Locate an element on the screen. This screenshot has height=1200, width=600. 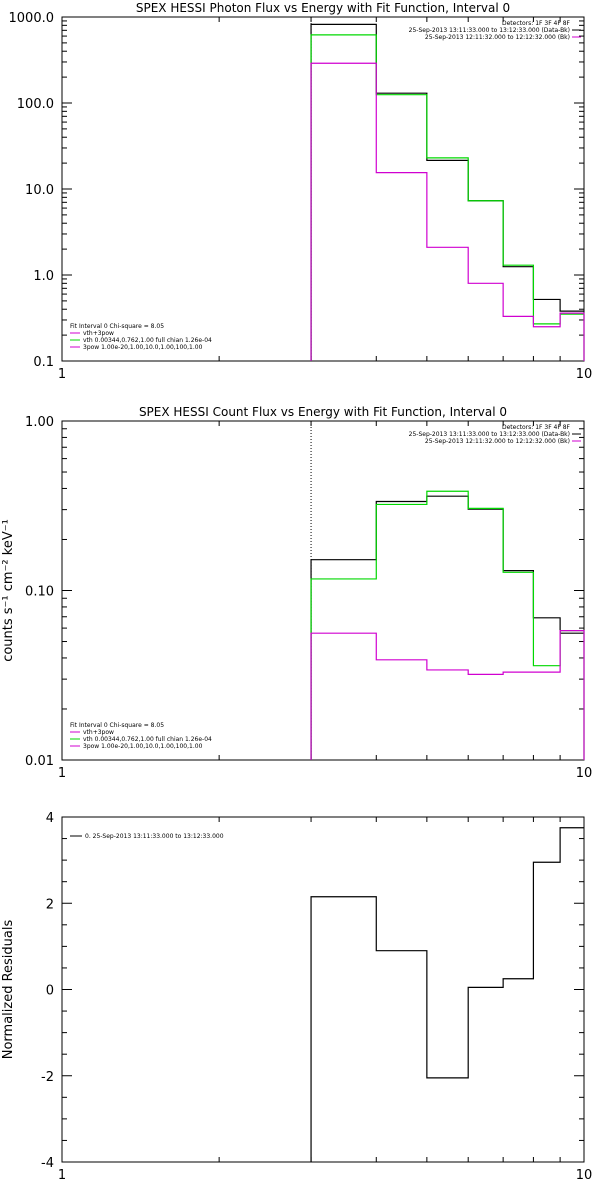
y-tick-label: 1000.0 is located at coordinates (32, 18).